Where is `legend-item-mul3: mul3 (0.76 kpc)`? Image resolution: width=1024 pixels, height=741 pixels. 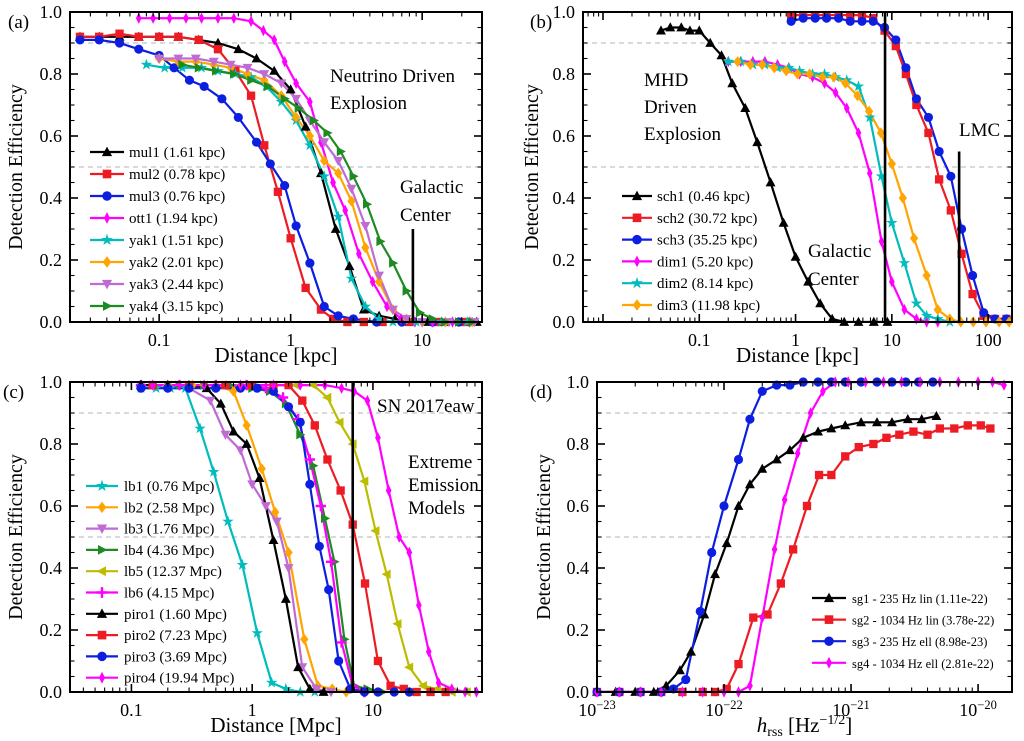 legend-item-mul3: mul3 (0.76 kpc) is located at coordinates (157, 197).